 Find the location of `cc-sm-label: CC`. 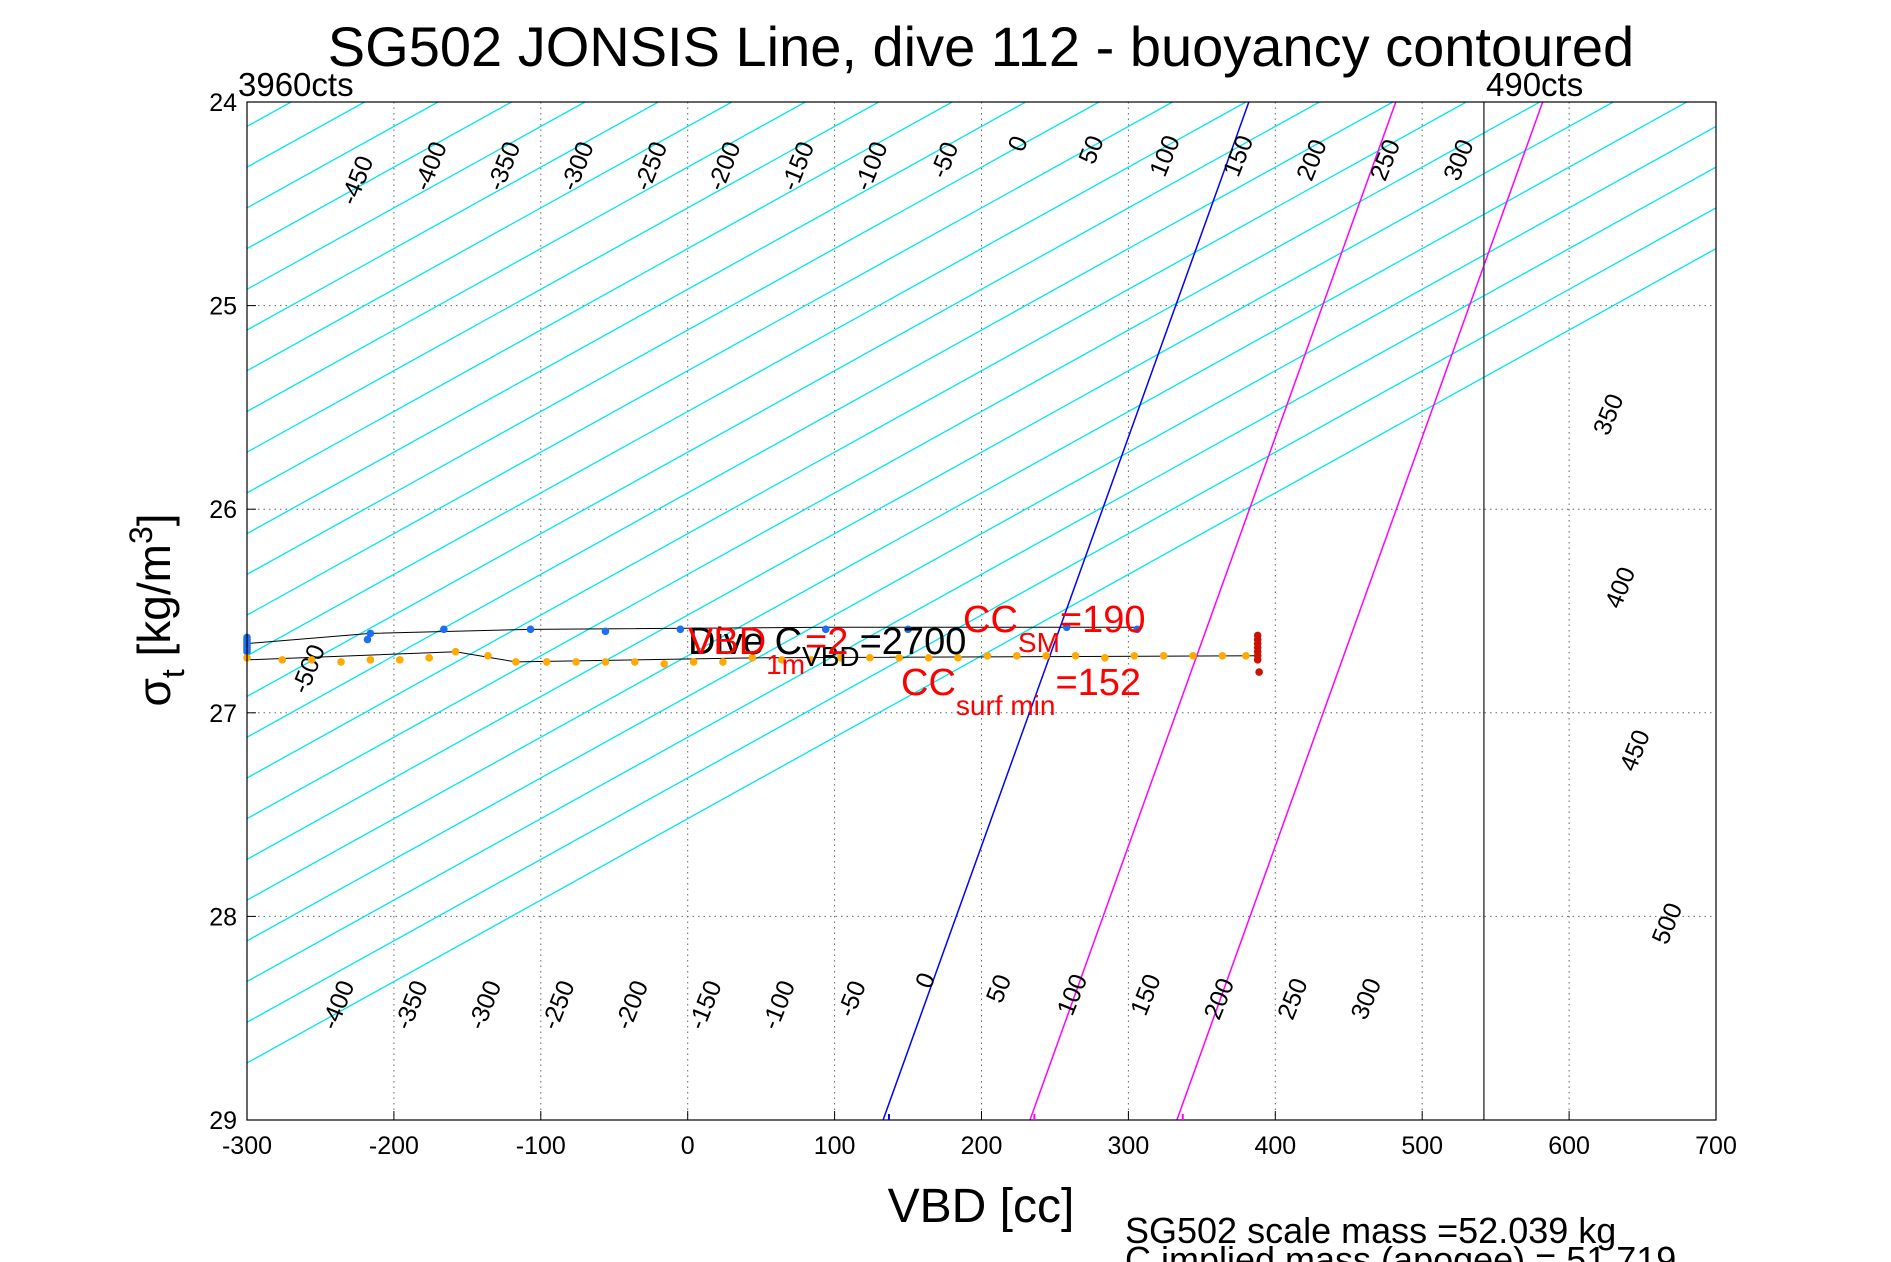

cc-sm-label: CC is located at coordinates (990, 620).